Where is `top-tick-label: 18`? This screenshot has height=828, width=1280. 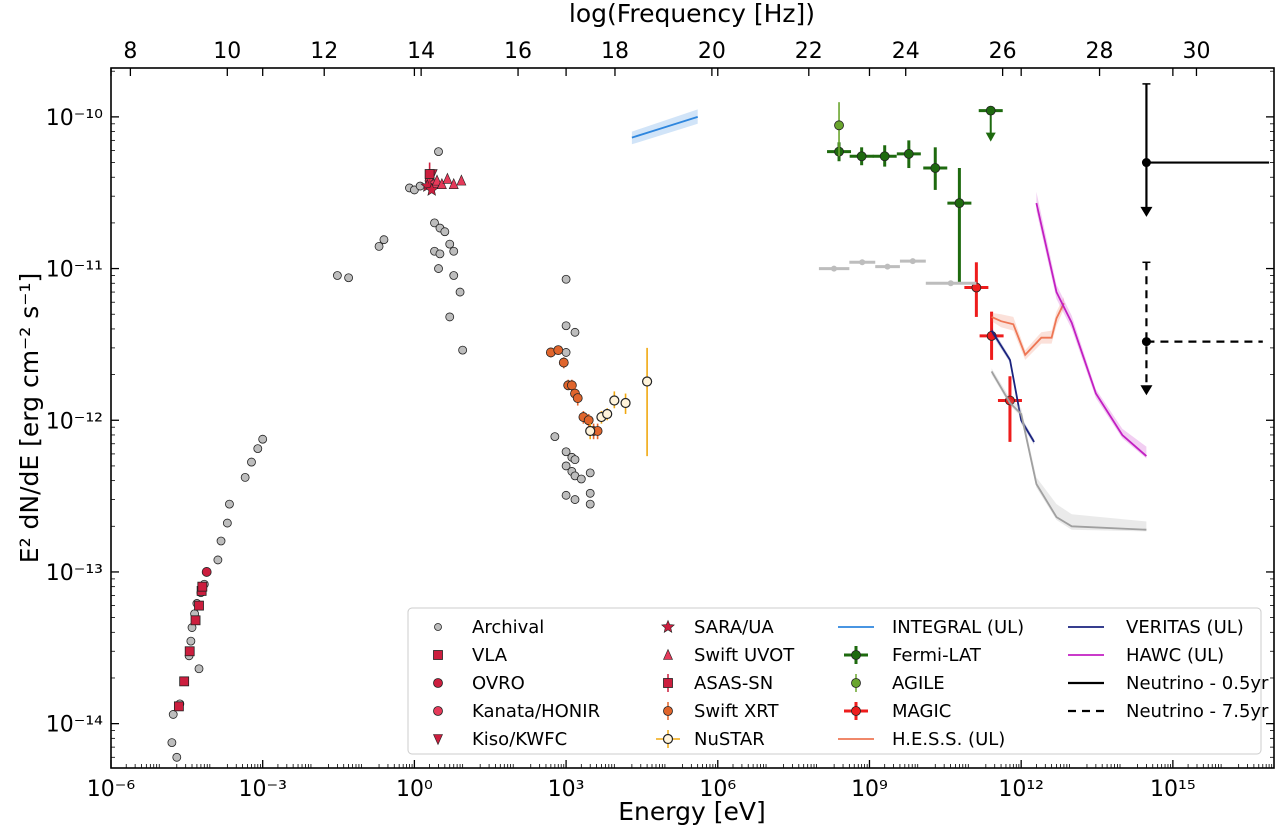 top-tick-label: 18 is located at coordinates (615, 51).